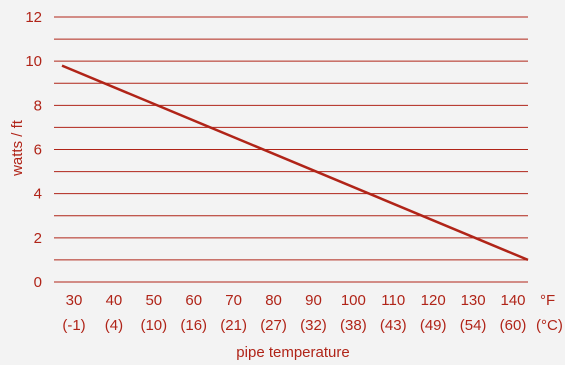 The height and width of the screenshot is (365, 565). Describe the element at coordinates (153, 325) in the screenshot. I see `x-alt-tick-label: (10)` at that location.